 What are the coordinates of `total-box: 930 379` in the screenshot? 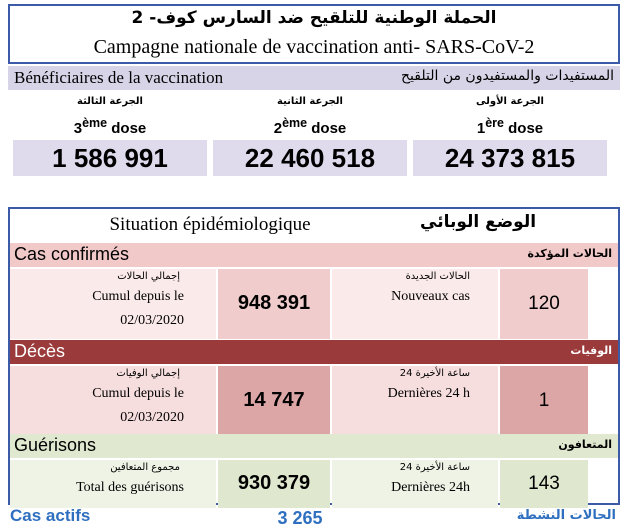 It's located at (274, 484).